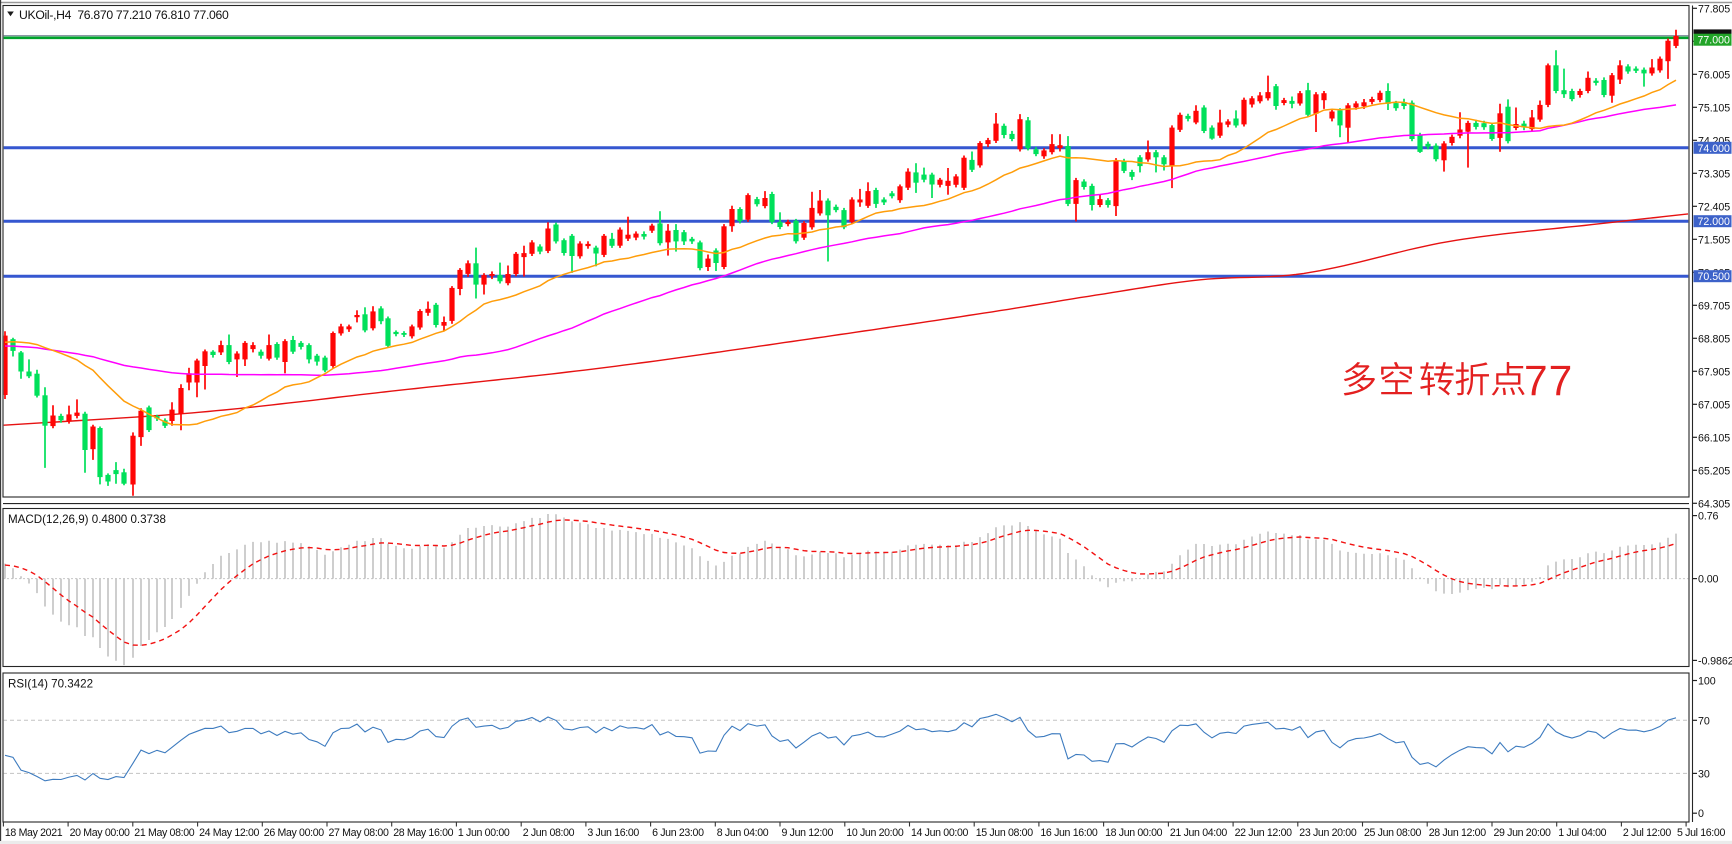 Image resolution: width=1732 pixels, height=844 pixels. Describe the element at coordinates (613, 833) in the screenshot. I see `svg-text: 3 Jun 16:00` at that location.